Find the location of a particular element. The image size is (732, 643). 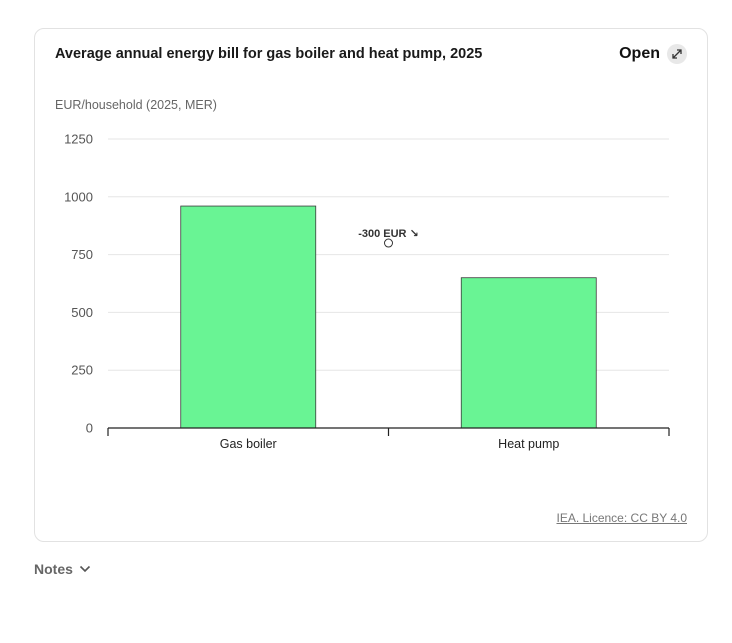

y-tick-label: 750 is located at coordinates (82, 254).